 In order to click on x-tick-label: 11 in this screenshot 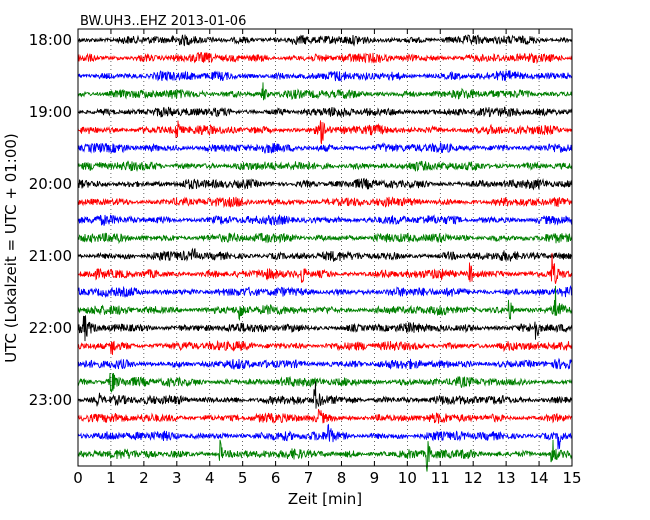, I will do `click(440, 478)`.